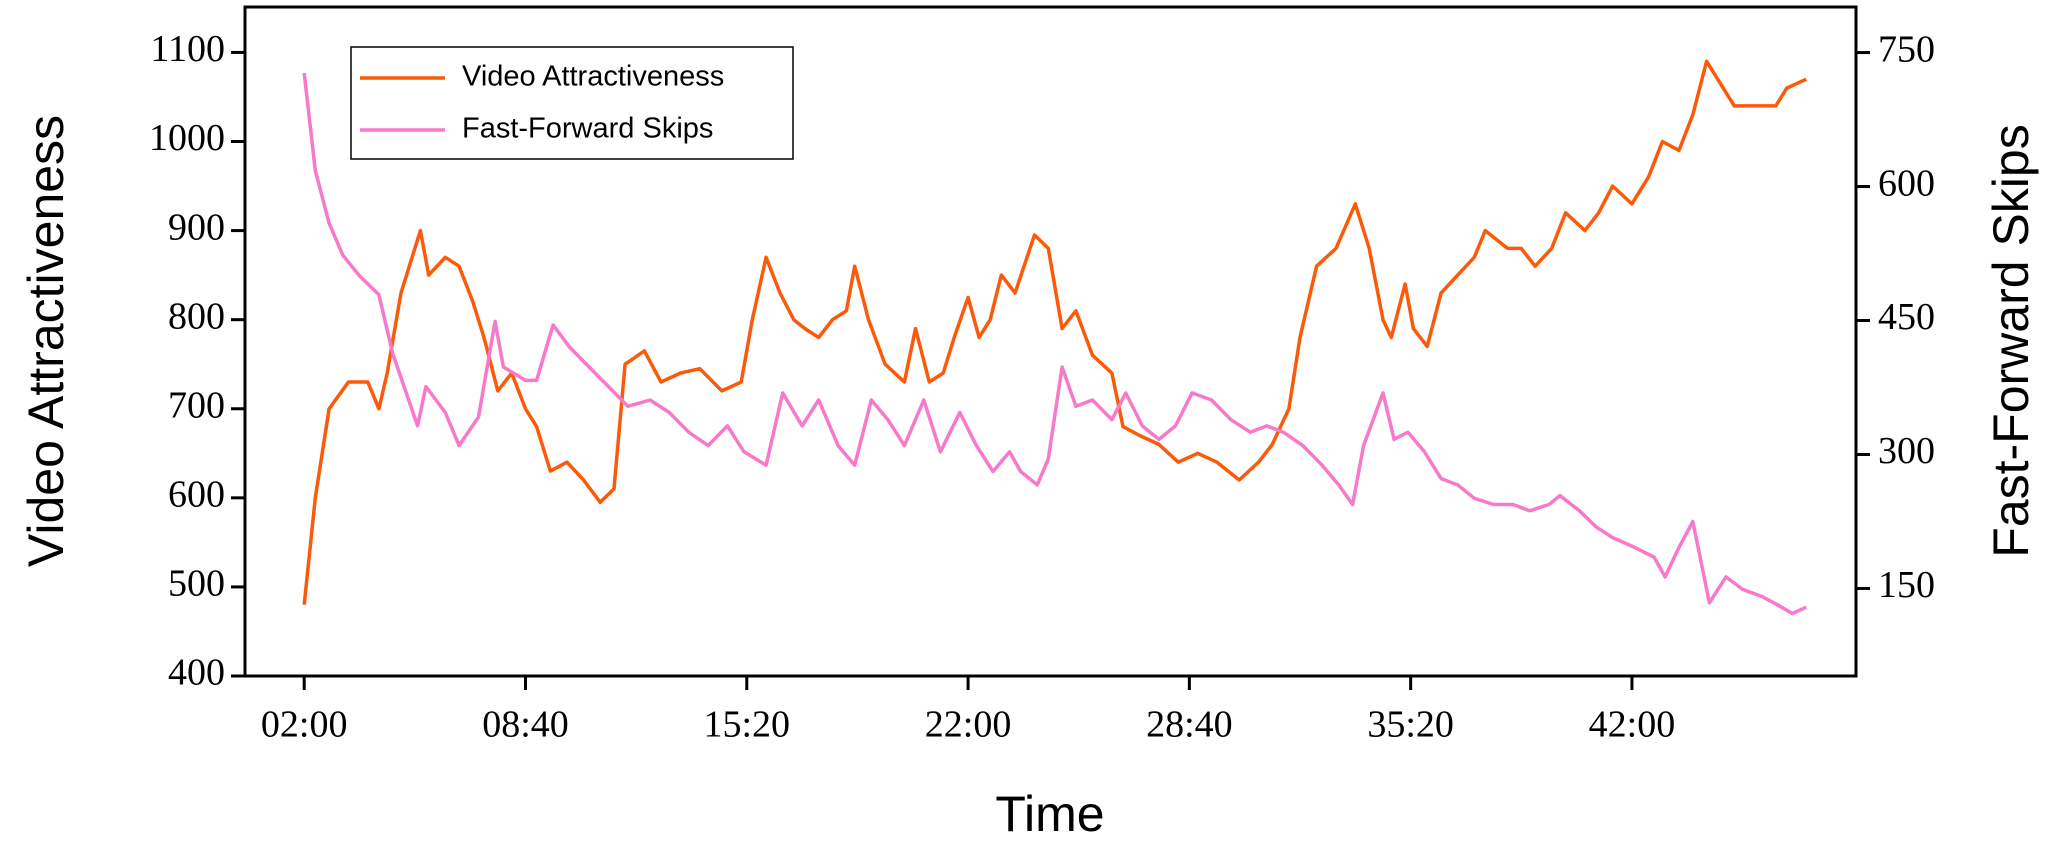 This screenshot has width=2054, height=860. What do you see at coordinates (2011, 340) in the screenshot?
I see `y2-axis-title: Fast-Forward Skips` at bounding box center [2011, 340].